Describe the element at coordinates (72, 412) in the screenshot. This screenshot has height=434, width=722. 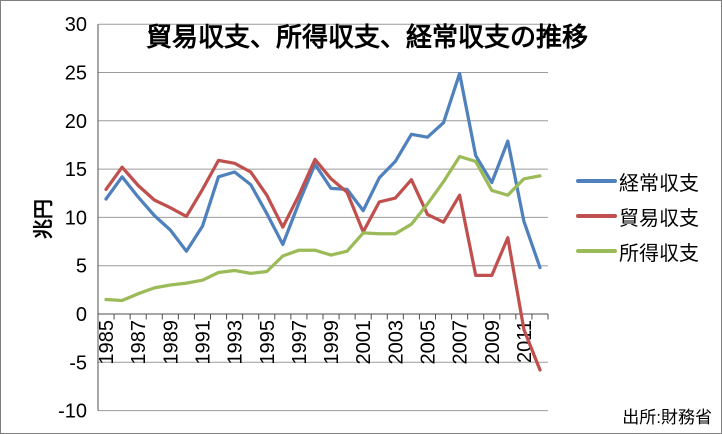
I see `y-tick-label: -10` at that location.